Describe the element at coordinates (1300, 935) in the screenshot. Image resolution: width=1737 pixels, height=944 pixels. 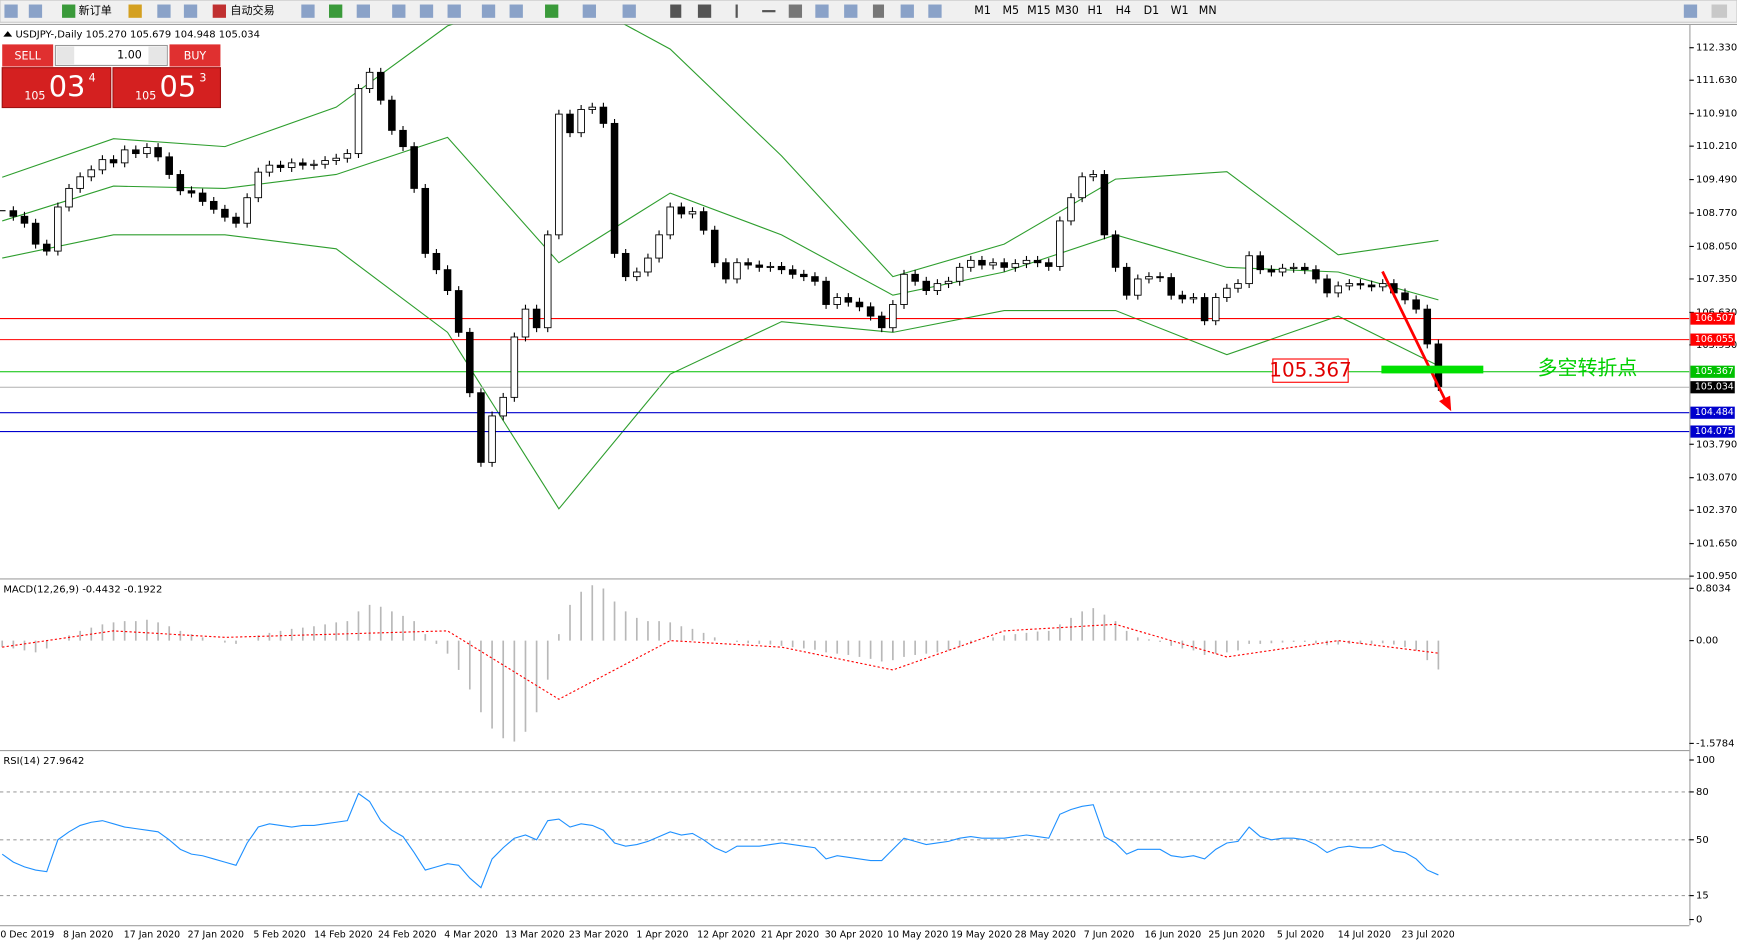
I see `x-tick-label: 5 Jul 2020` at that location.